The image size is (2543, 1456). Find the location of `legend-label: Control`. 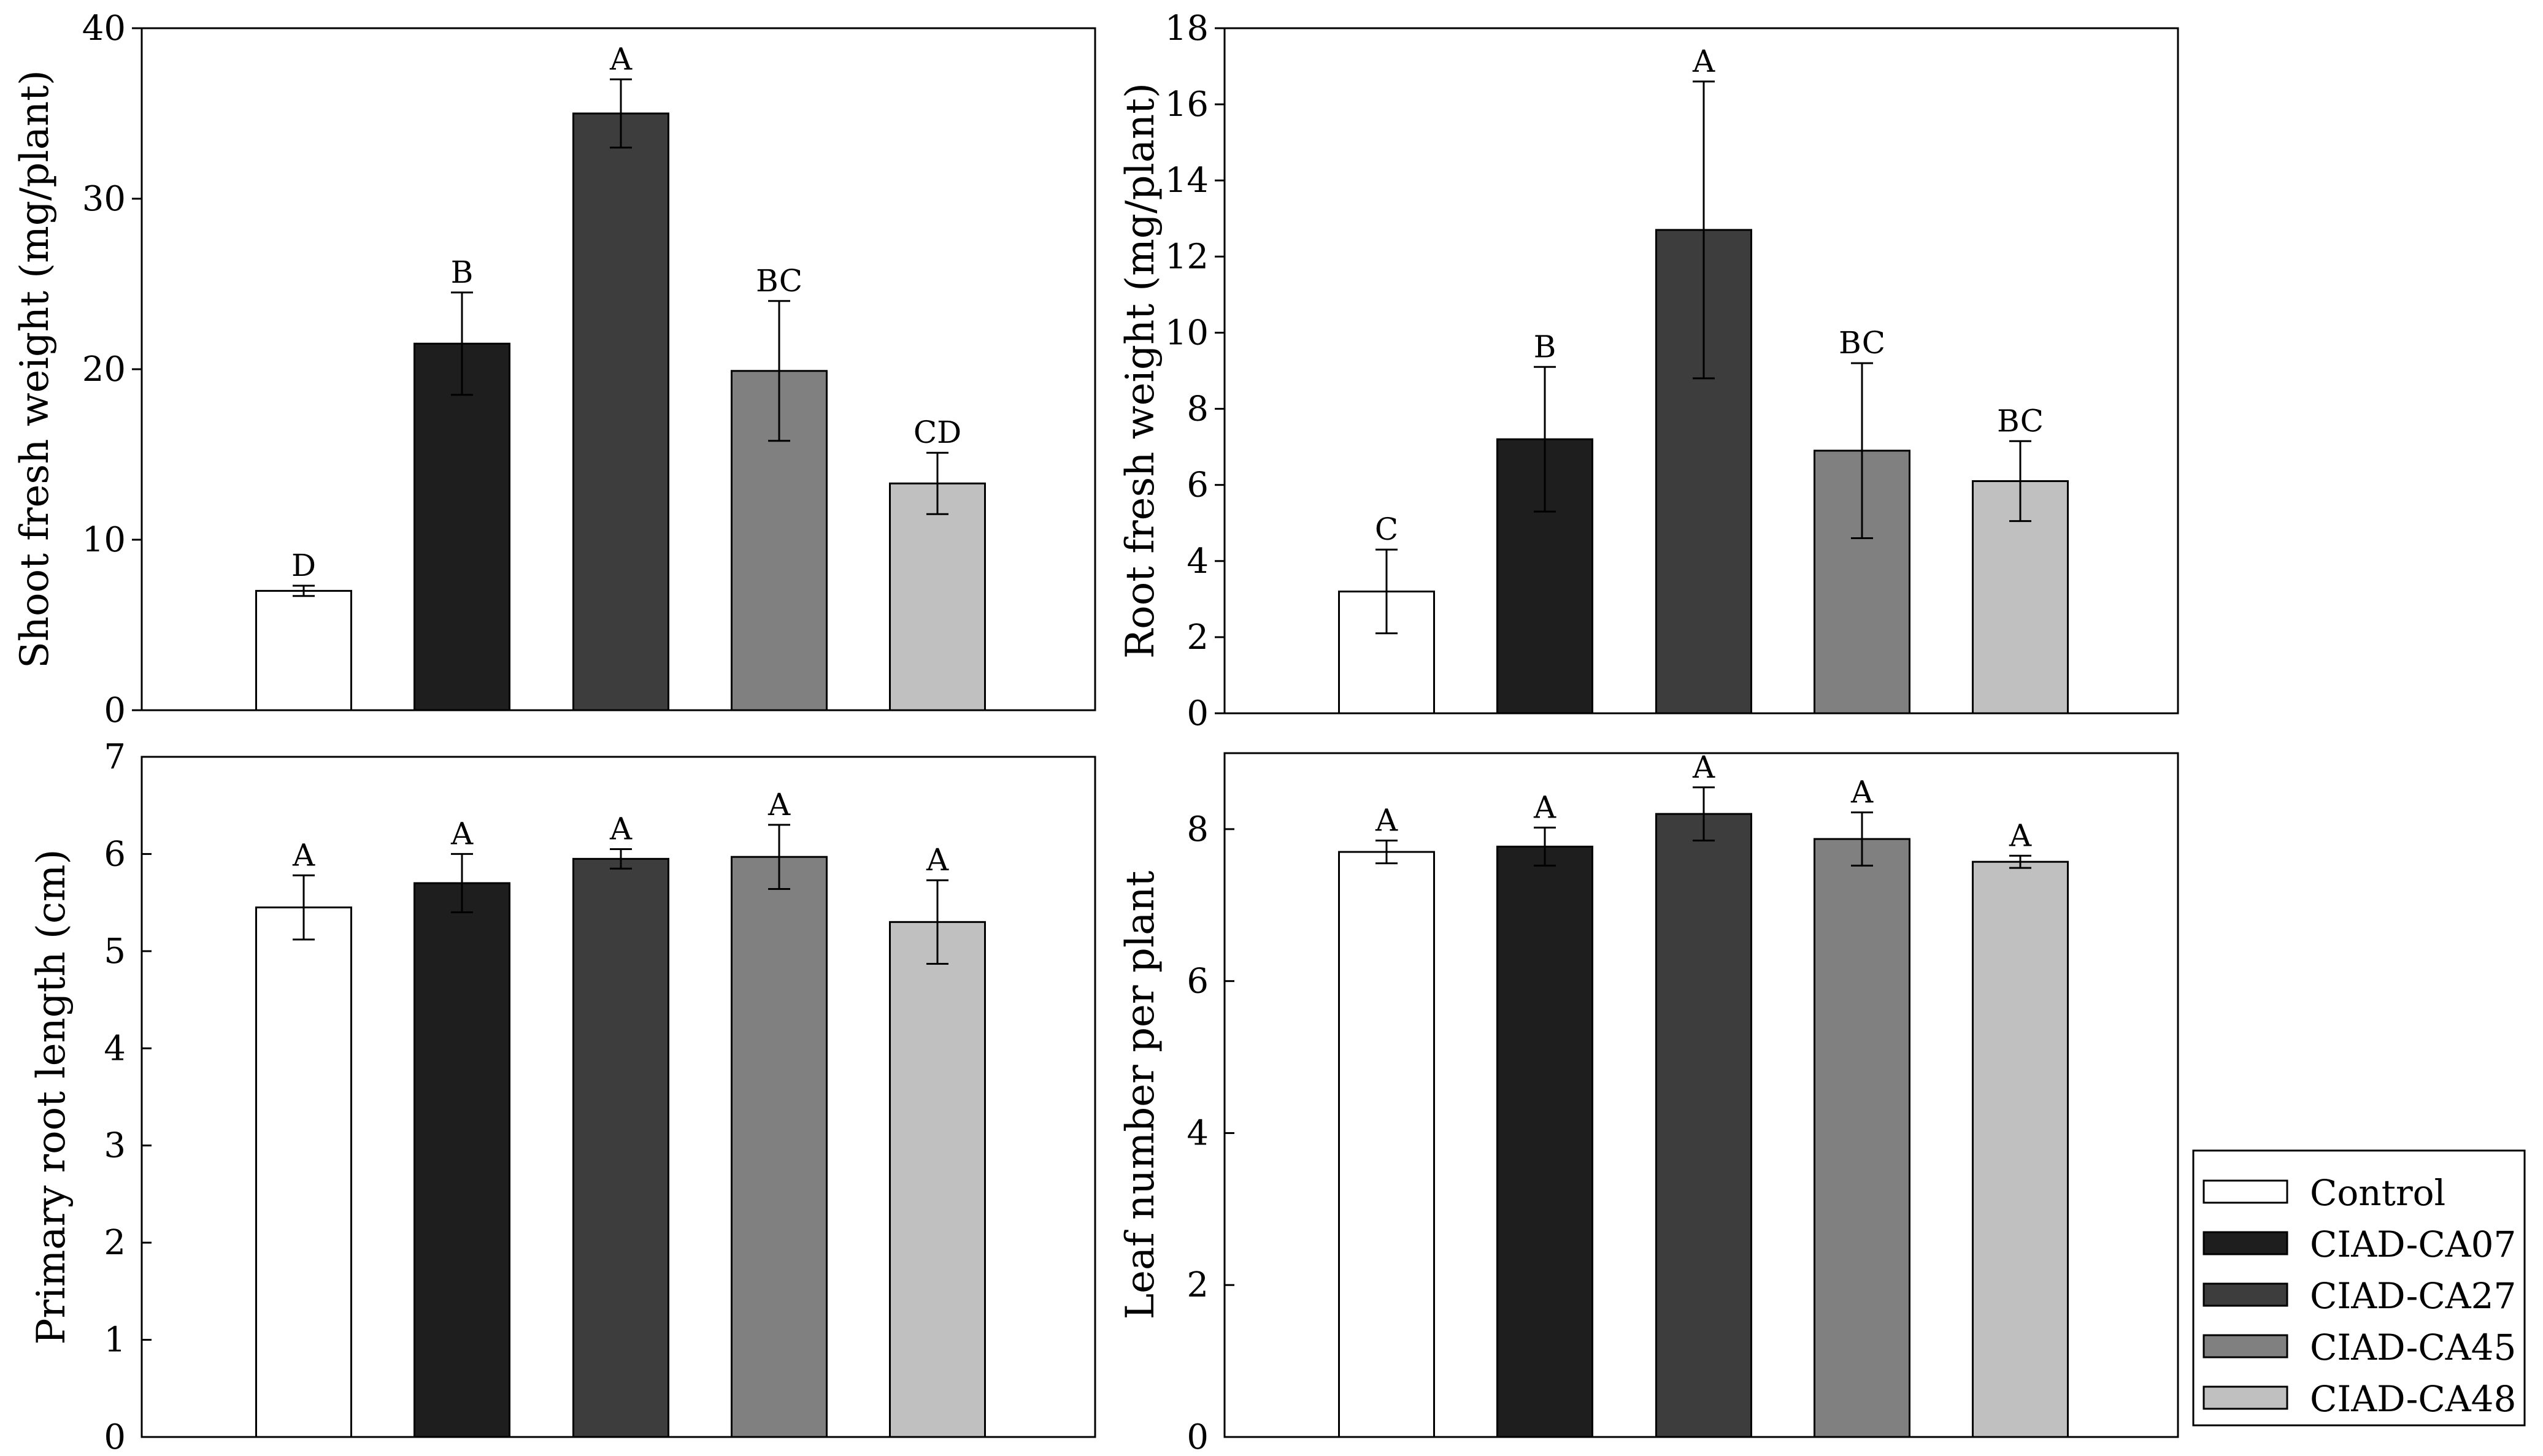

legend-label: Control is located at coordinates (2377, 1193).